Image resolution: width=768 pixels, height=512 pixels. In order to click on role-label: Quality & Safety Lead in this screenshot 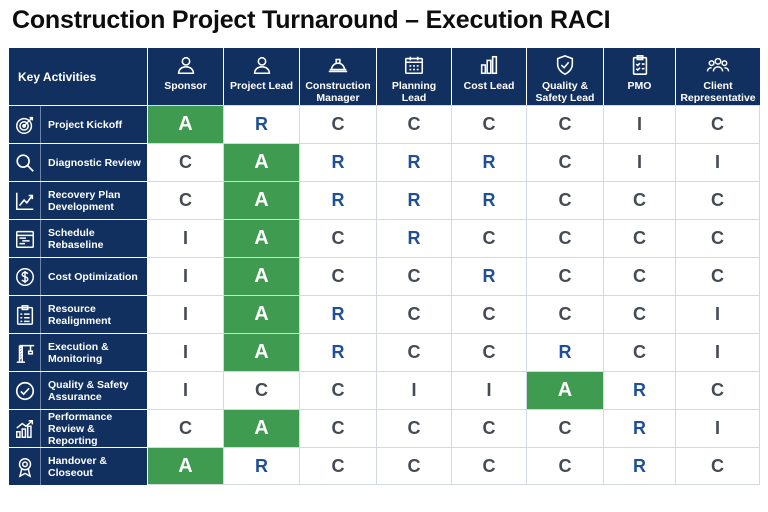, I will do `click(565, 92)`.